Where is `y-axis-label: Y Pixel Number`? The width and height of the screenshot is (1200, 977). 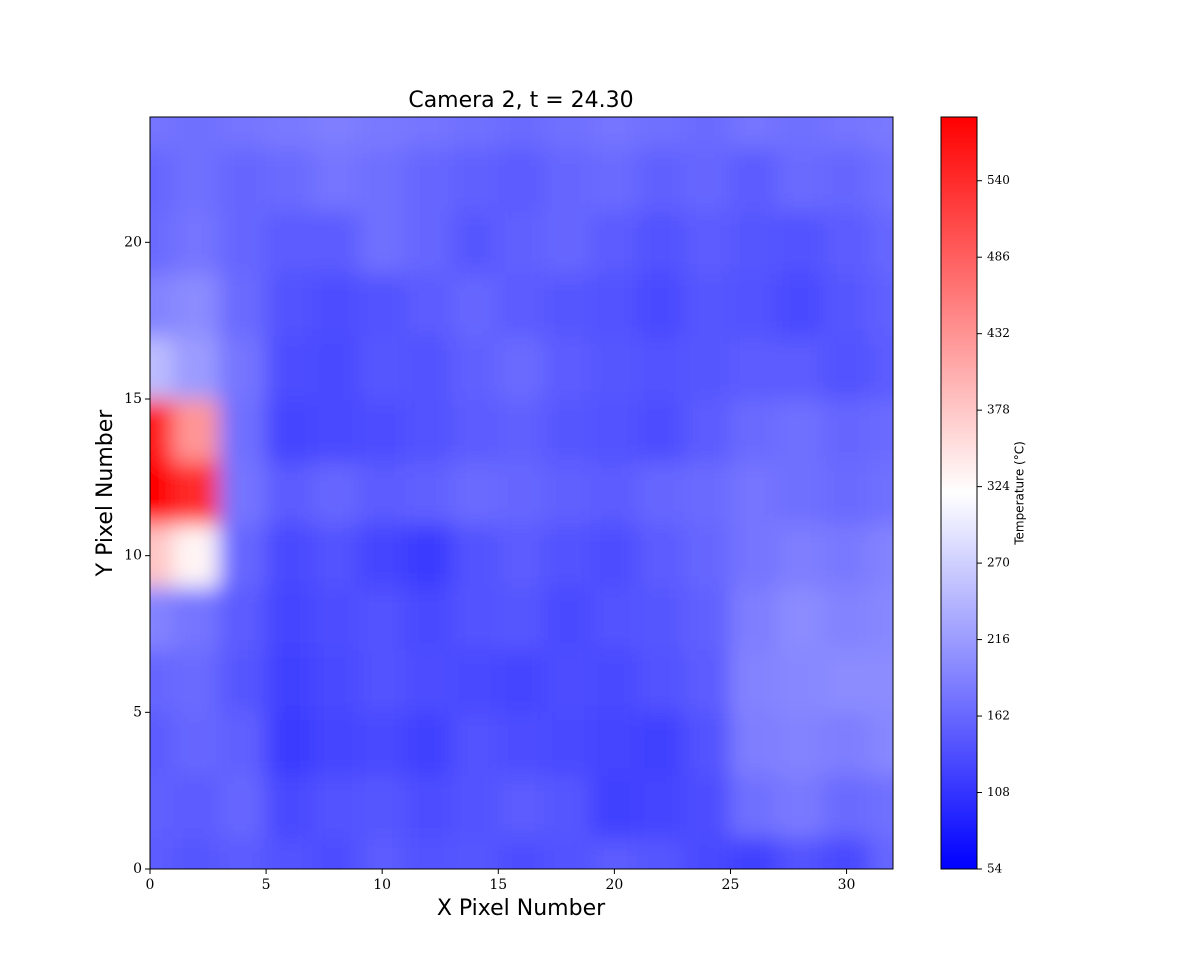
y-axis-label: Y Pixel Number is located at coordinates (105, 493).